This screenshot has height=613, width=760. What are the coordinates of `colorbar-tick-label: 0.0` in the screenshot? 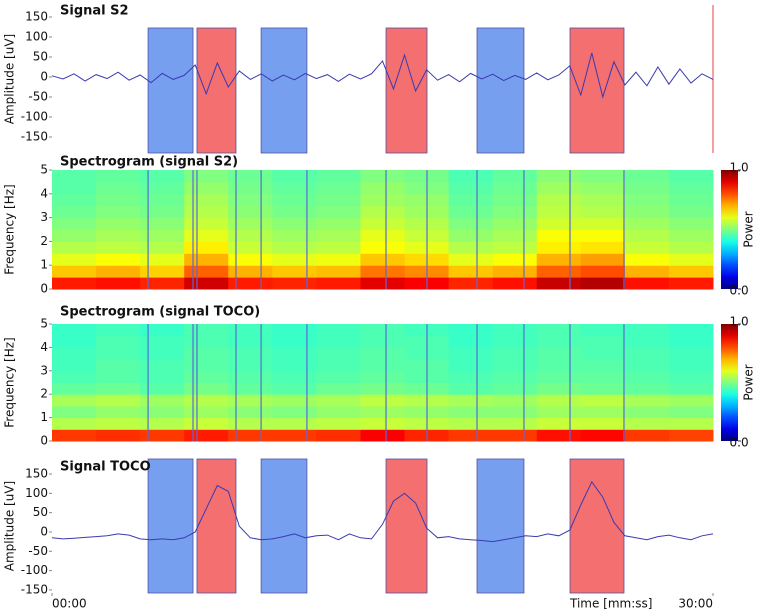 It's located at (739, 291).